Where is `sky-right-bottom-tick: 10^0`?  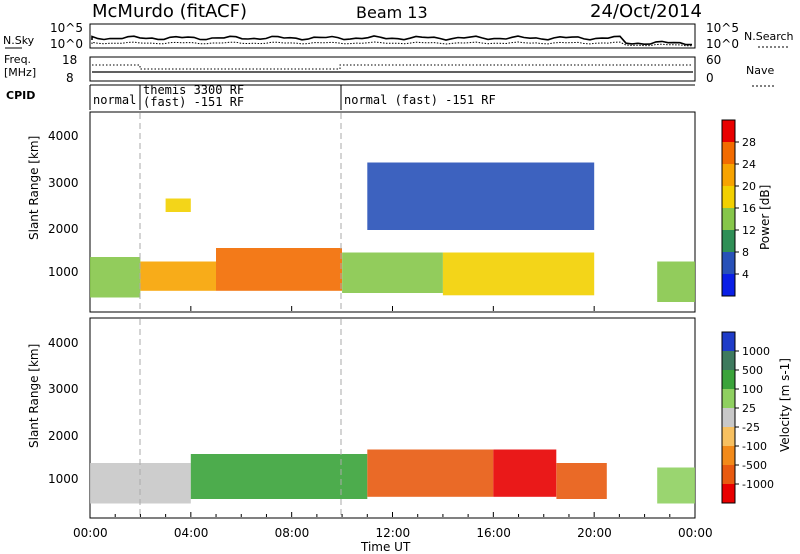
sky-right-bottom-tick: 10^0 is located at coordinates (722, 44).